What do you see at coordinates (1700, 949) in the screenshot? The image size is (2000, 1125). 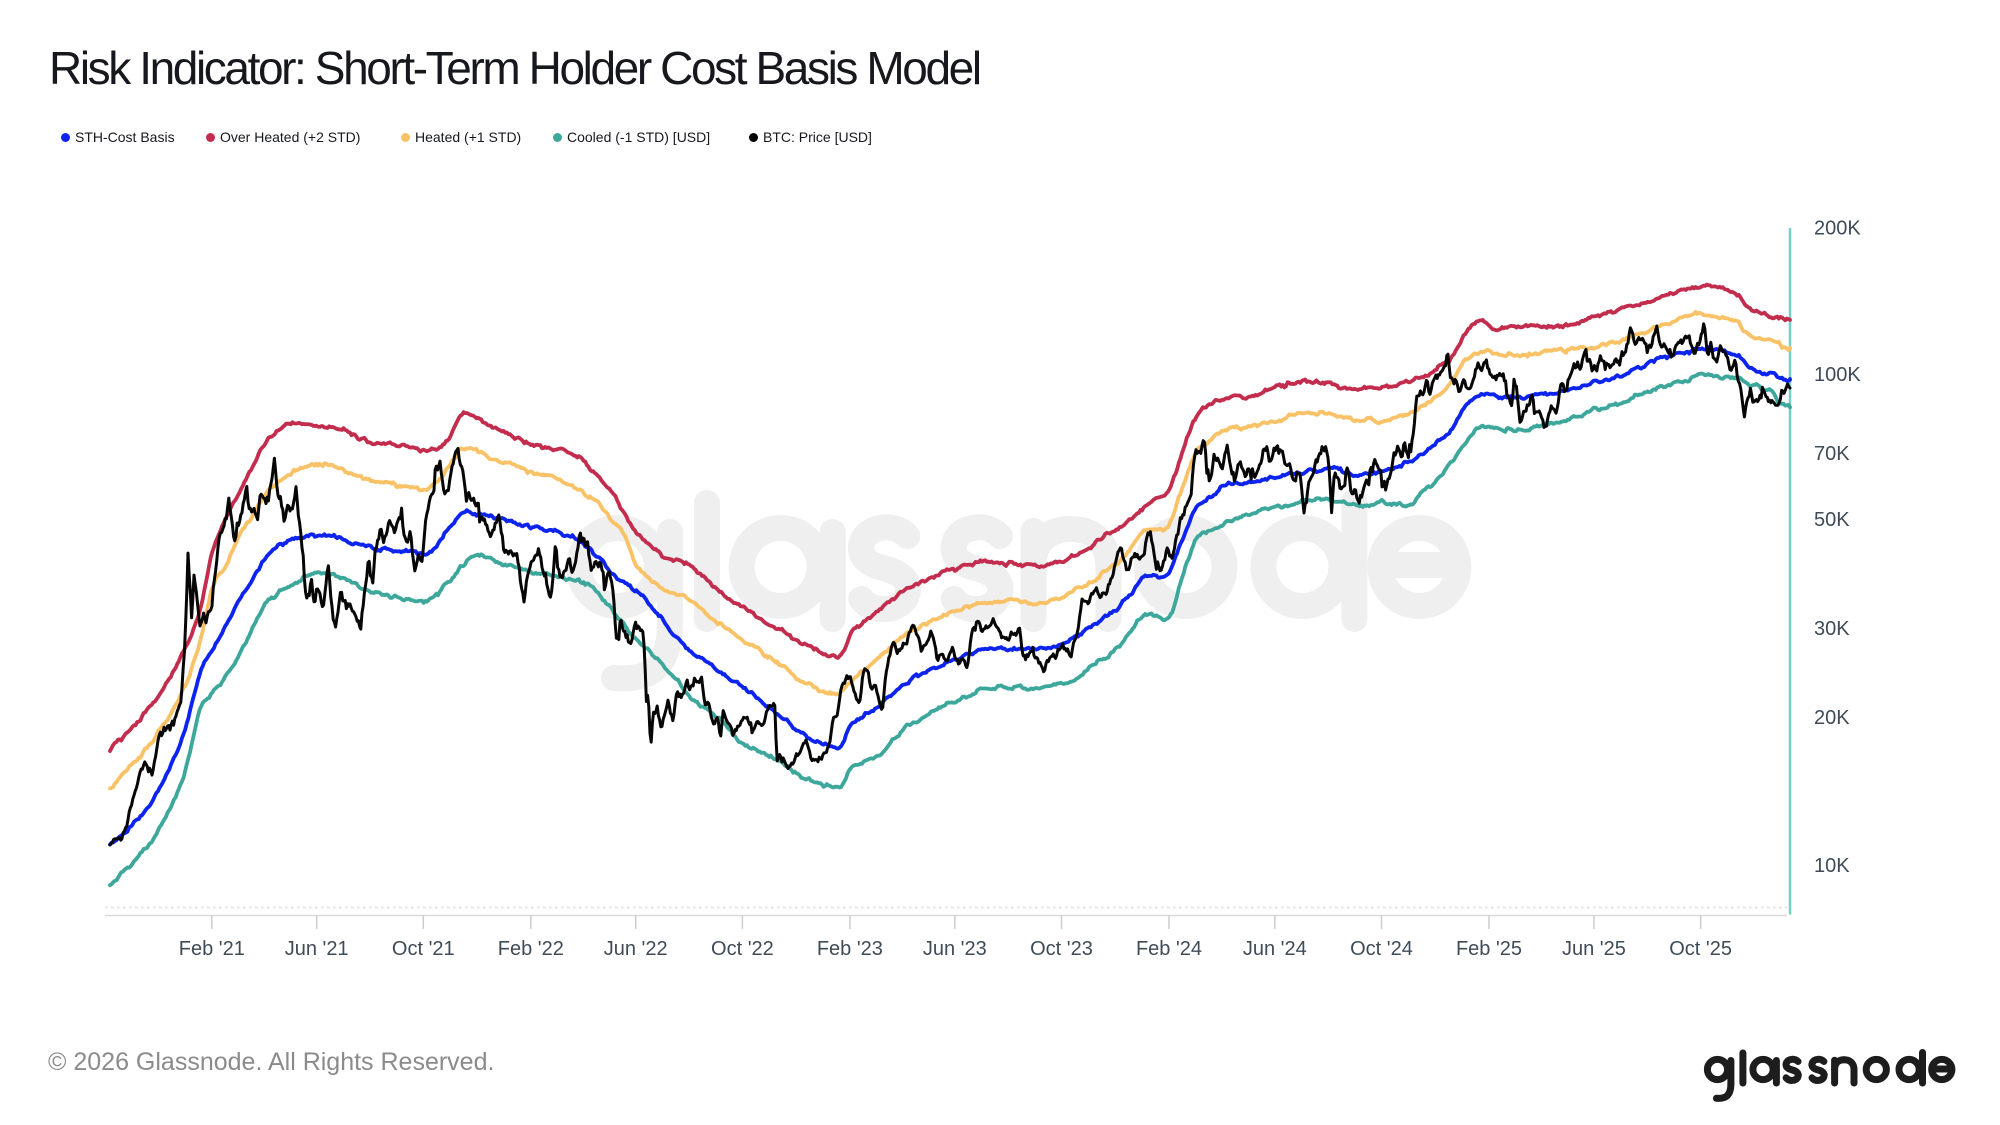 I see `svg-text: Oct '25` at bounding box center [1700, 949].